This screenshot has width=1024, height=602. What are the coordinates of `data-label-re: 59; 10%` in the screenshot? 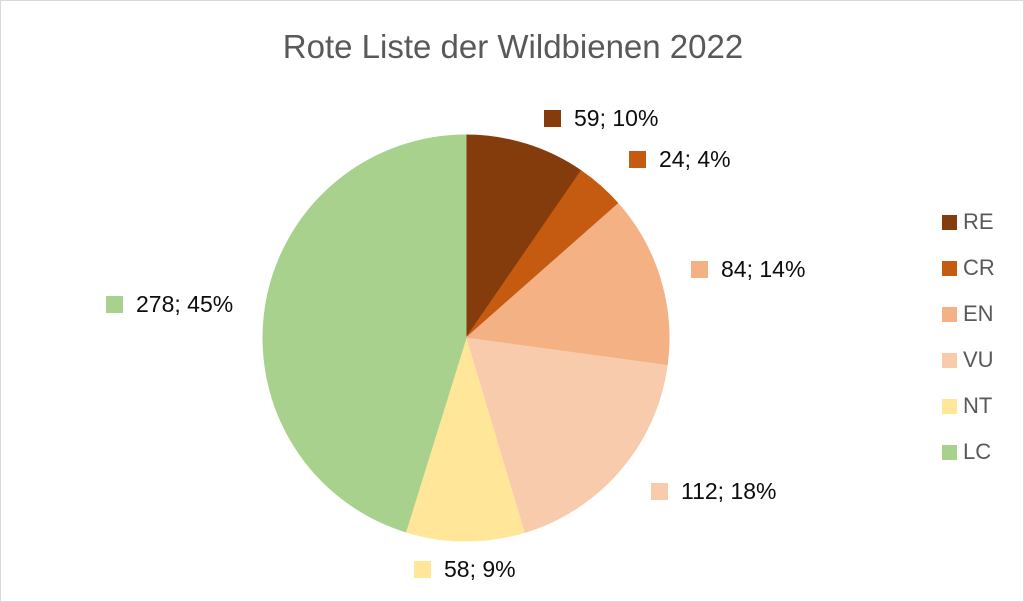 It's located at (601, 118).